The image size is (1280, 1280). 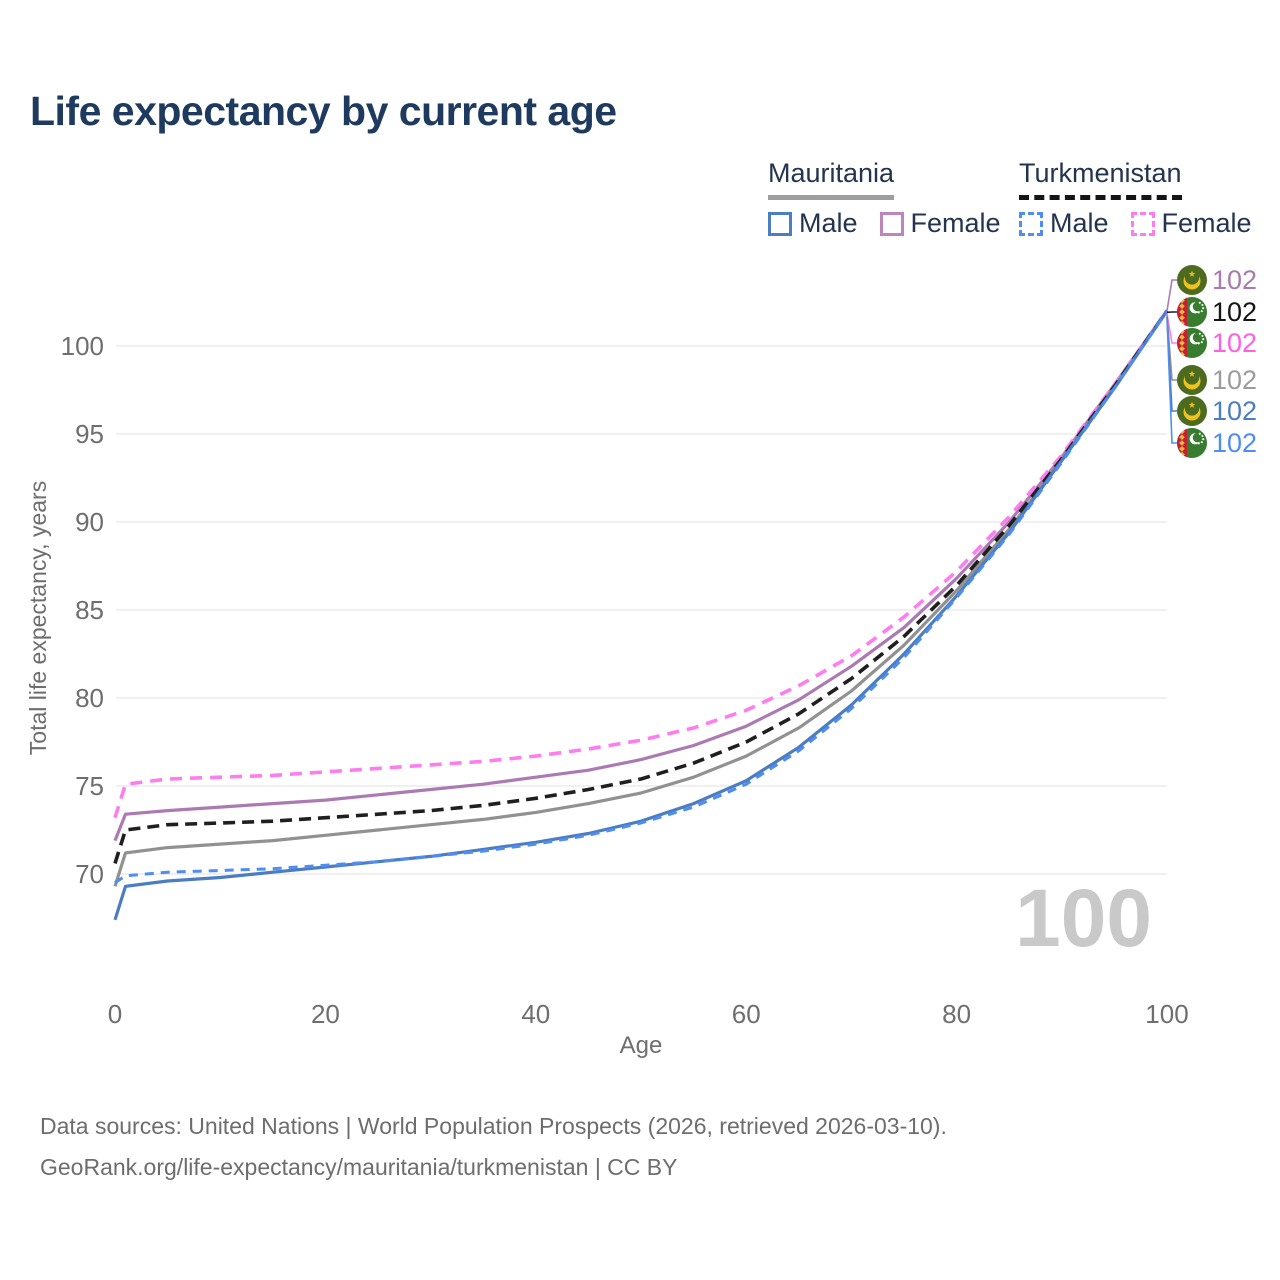 What do you see at coordinates (89, 522) in the screenshot?
I see `y-tick-label: 90` at bounding box center [89, 522].